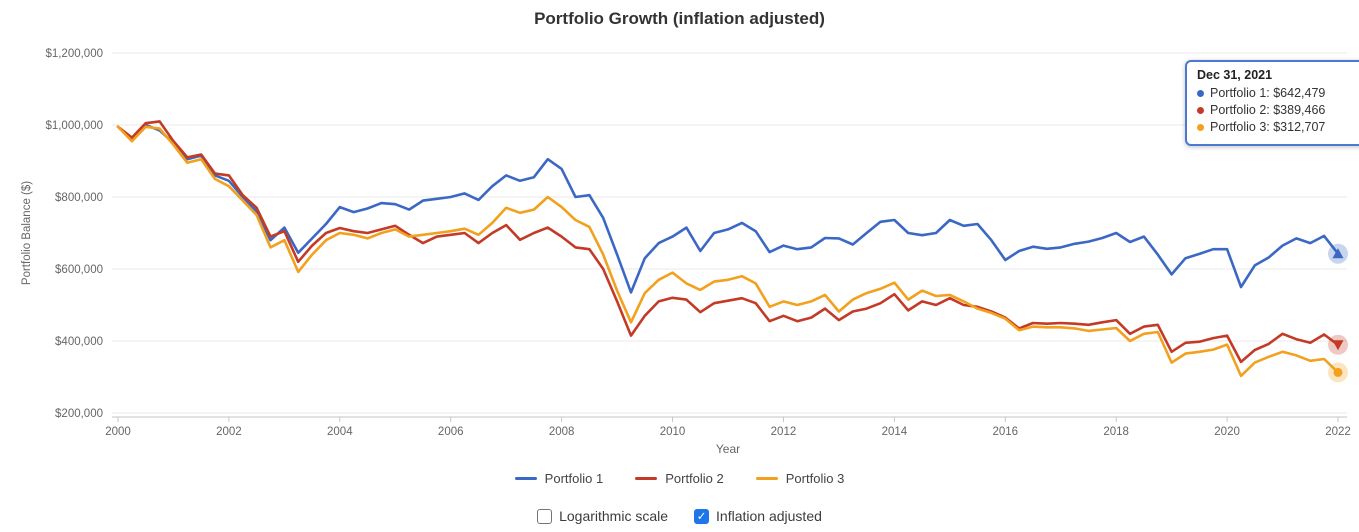 The width and height of the screenshot is (1359, 532). I want to click on y-tick-label: $1,200,000, so click(74, 54).